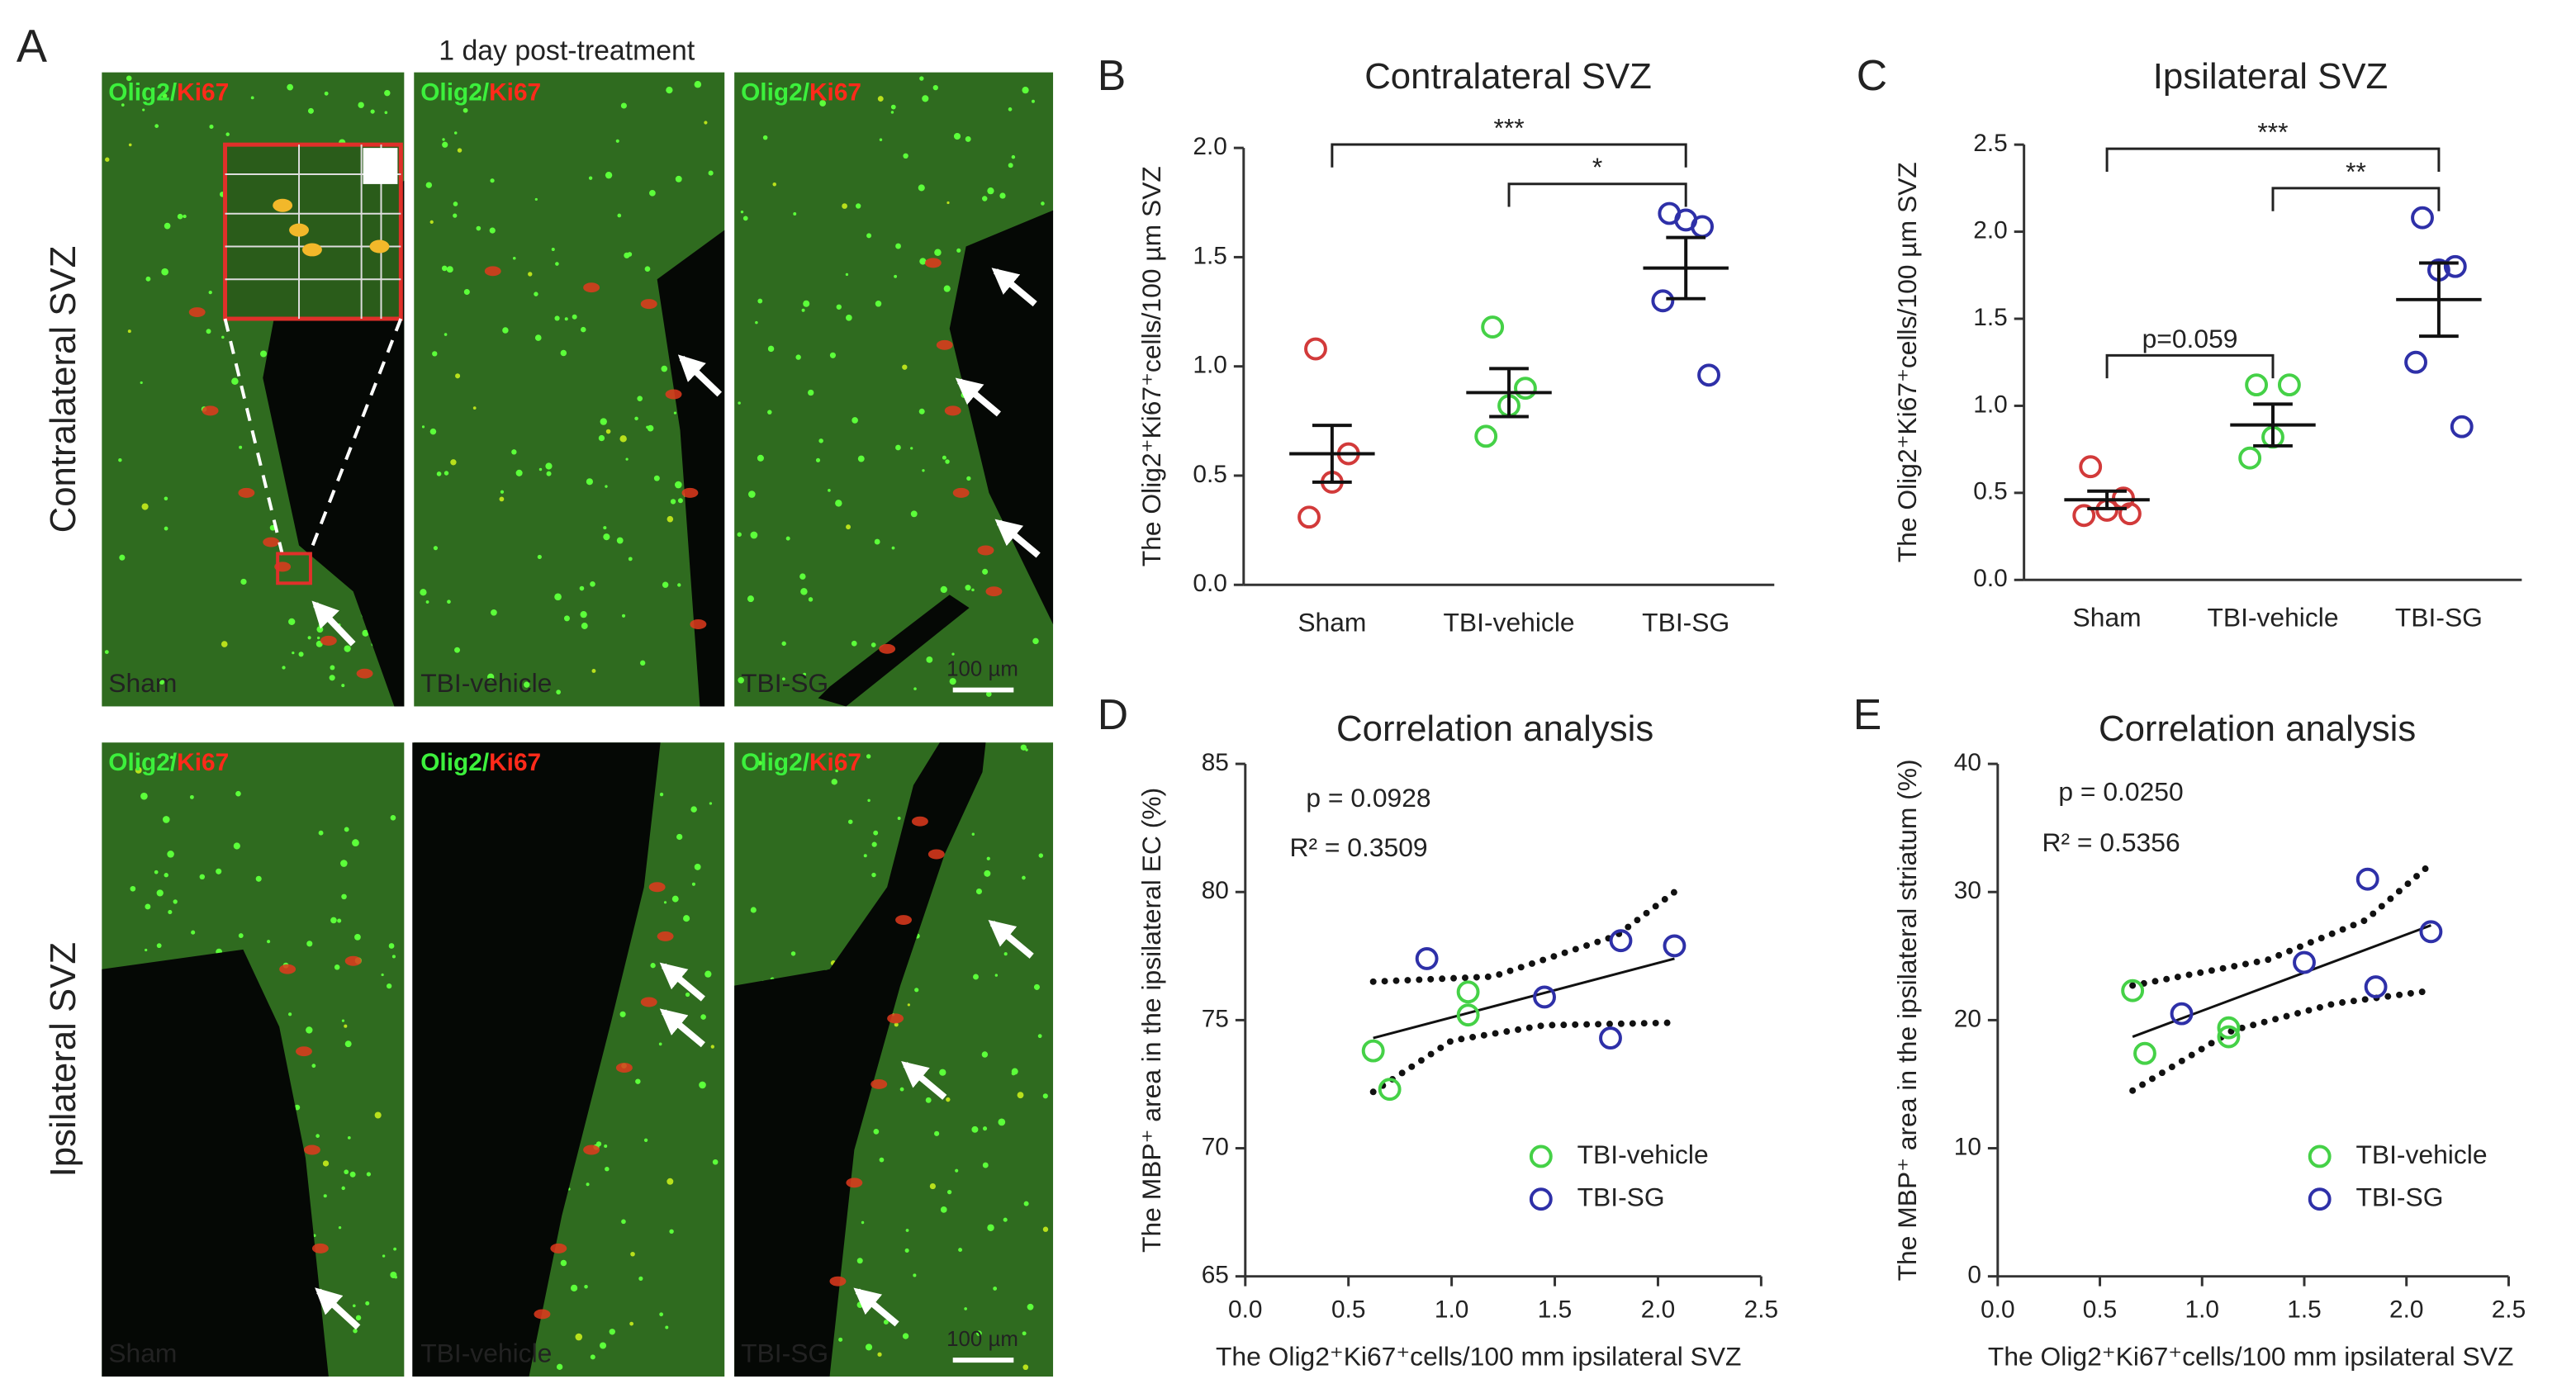 This screenshot has width=2576, height=1398. Describe the element at coordinates (1555, 1309) in the screenshot. I see `x-tick-label: 1.5` at that location.